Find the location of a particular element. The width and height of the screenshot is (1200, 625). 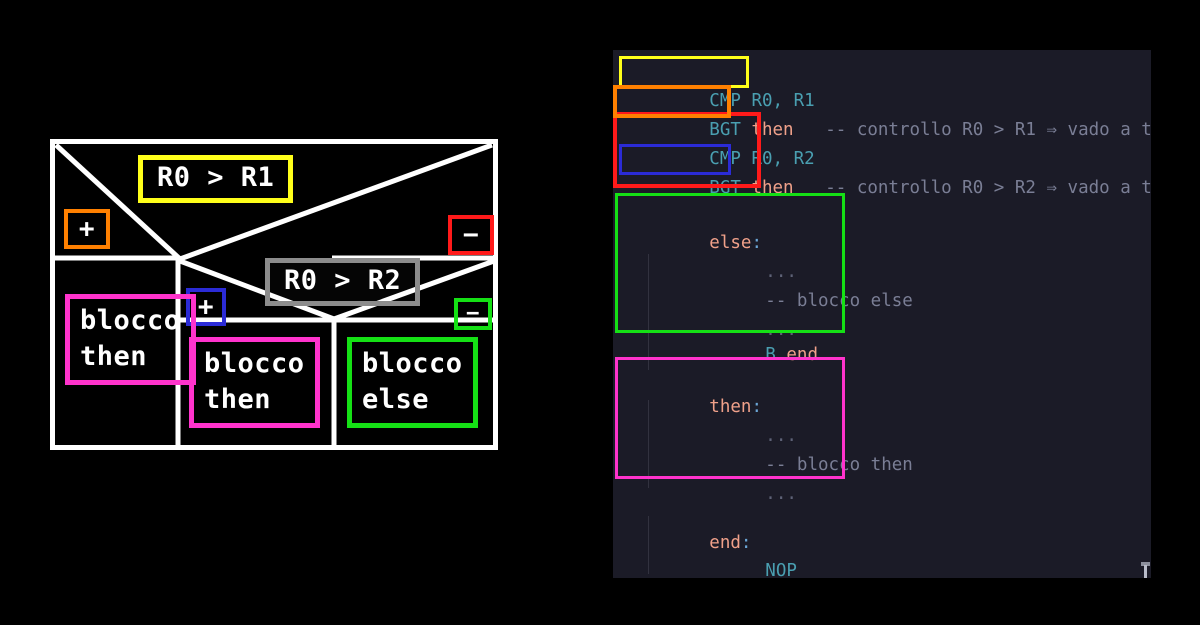

decision-2-true-sign: + is located at coordinates (206, 307).